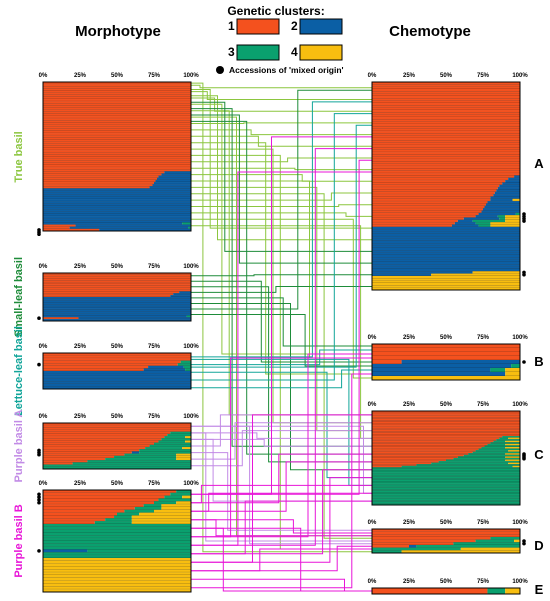  Describe the element at coordinates (191, 347) in the screenshot. I see `morphotype-2-tick-label: 100%` at that location.